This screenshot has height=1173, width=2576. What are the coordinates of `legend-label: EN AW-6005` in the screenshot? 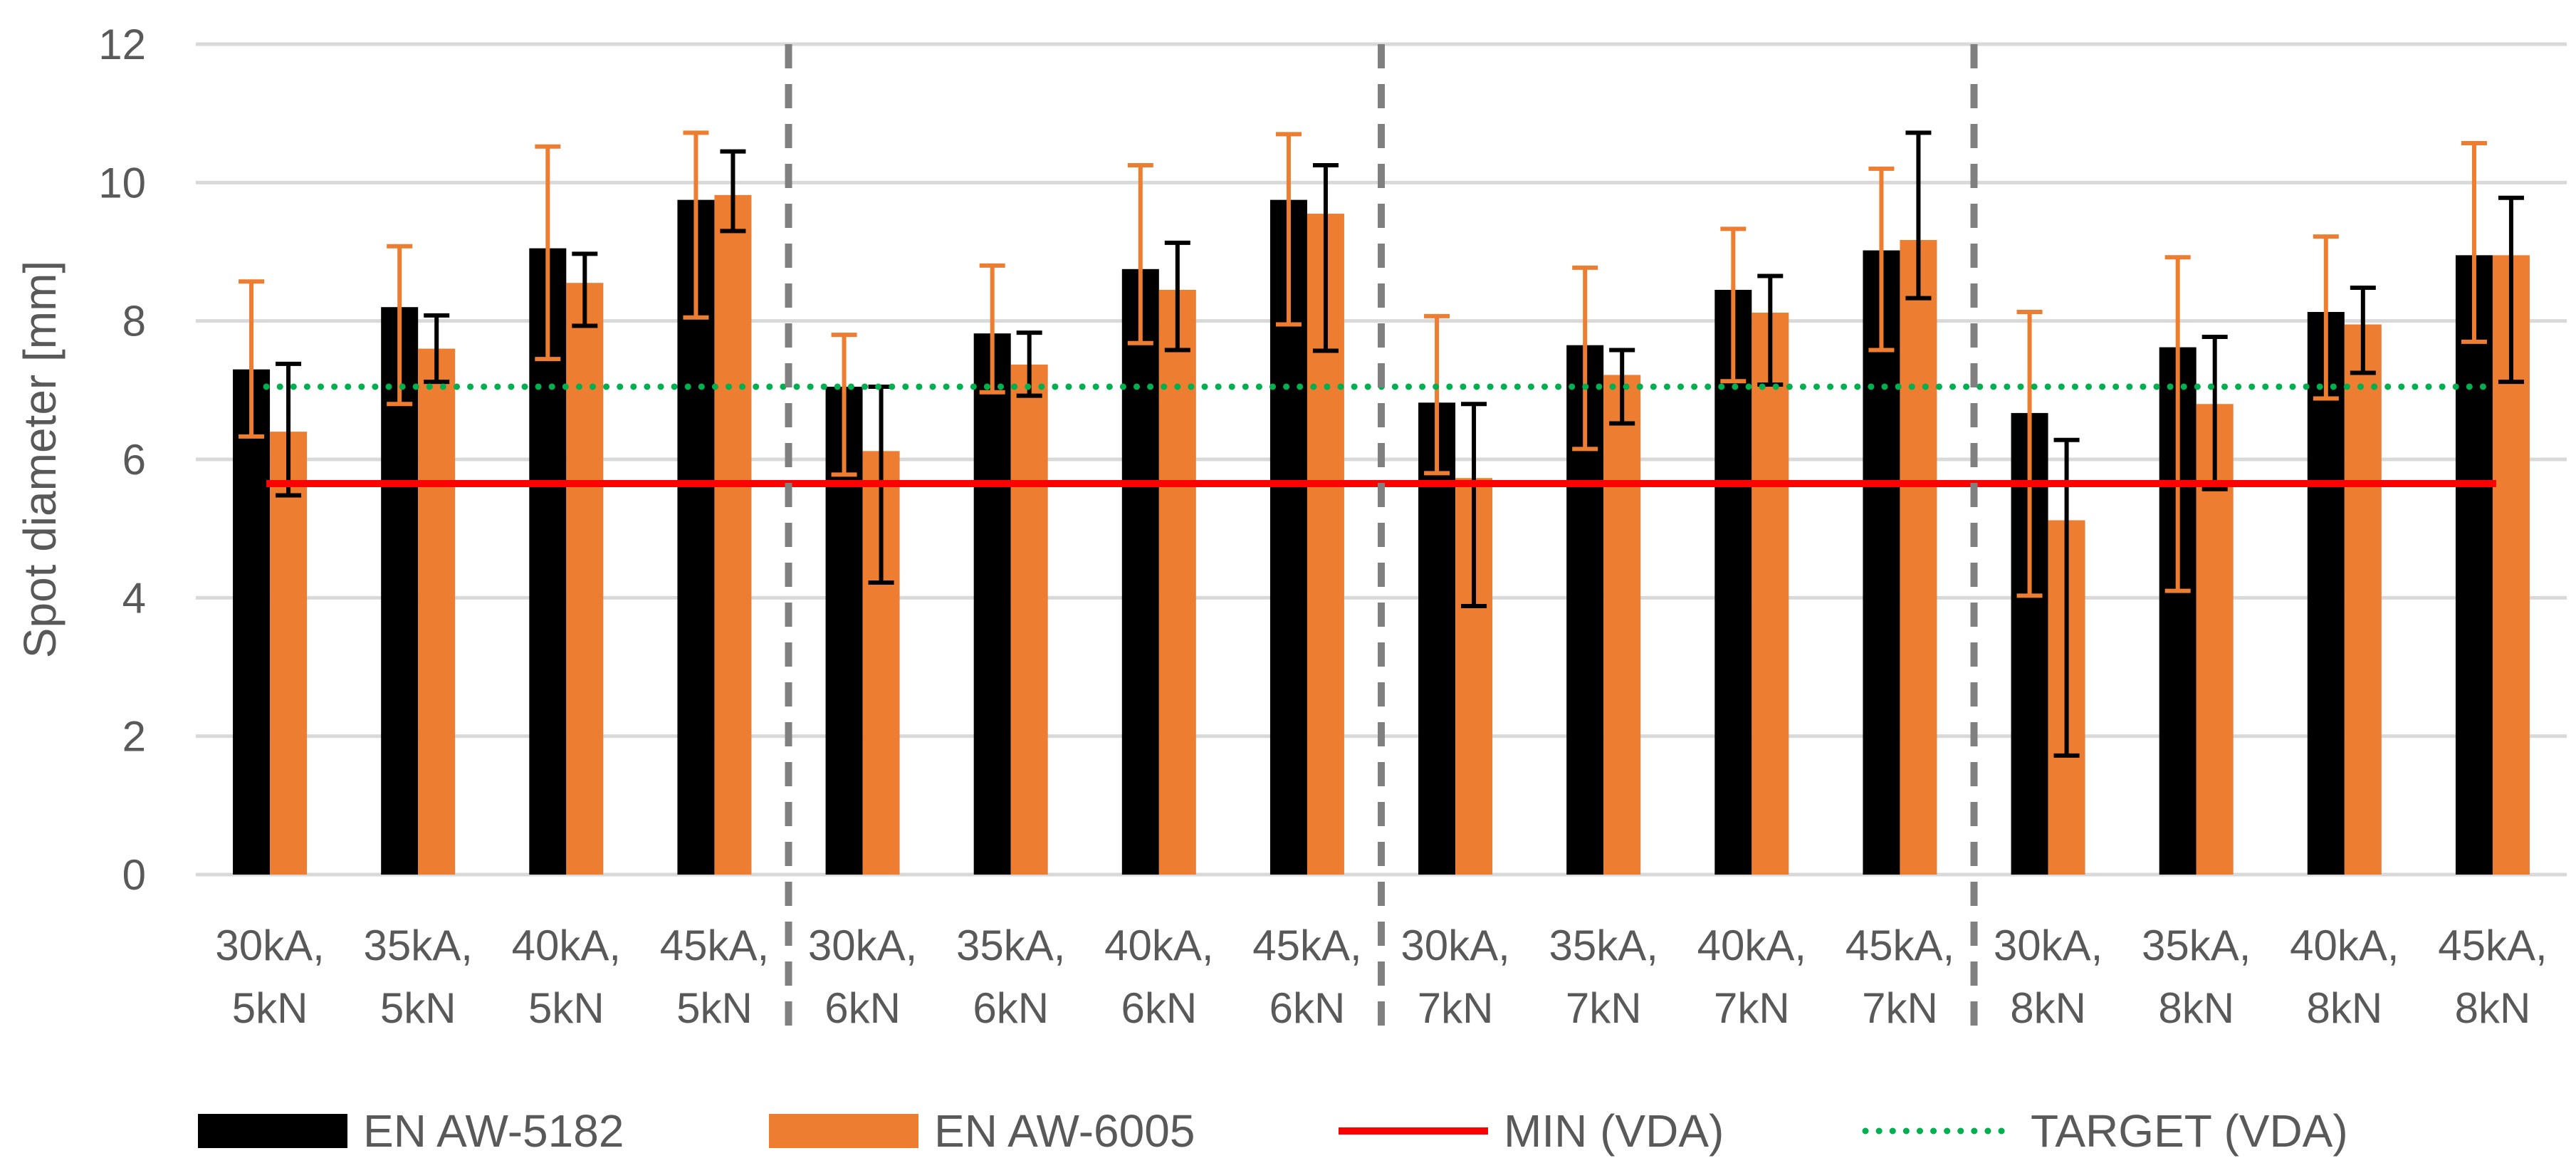 It's located at (1064, 1131).